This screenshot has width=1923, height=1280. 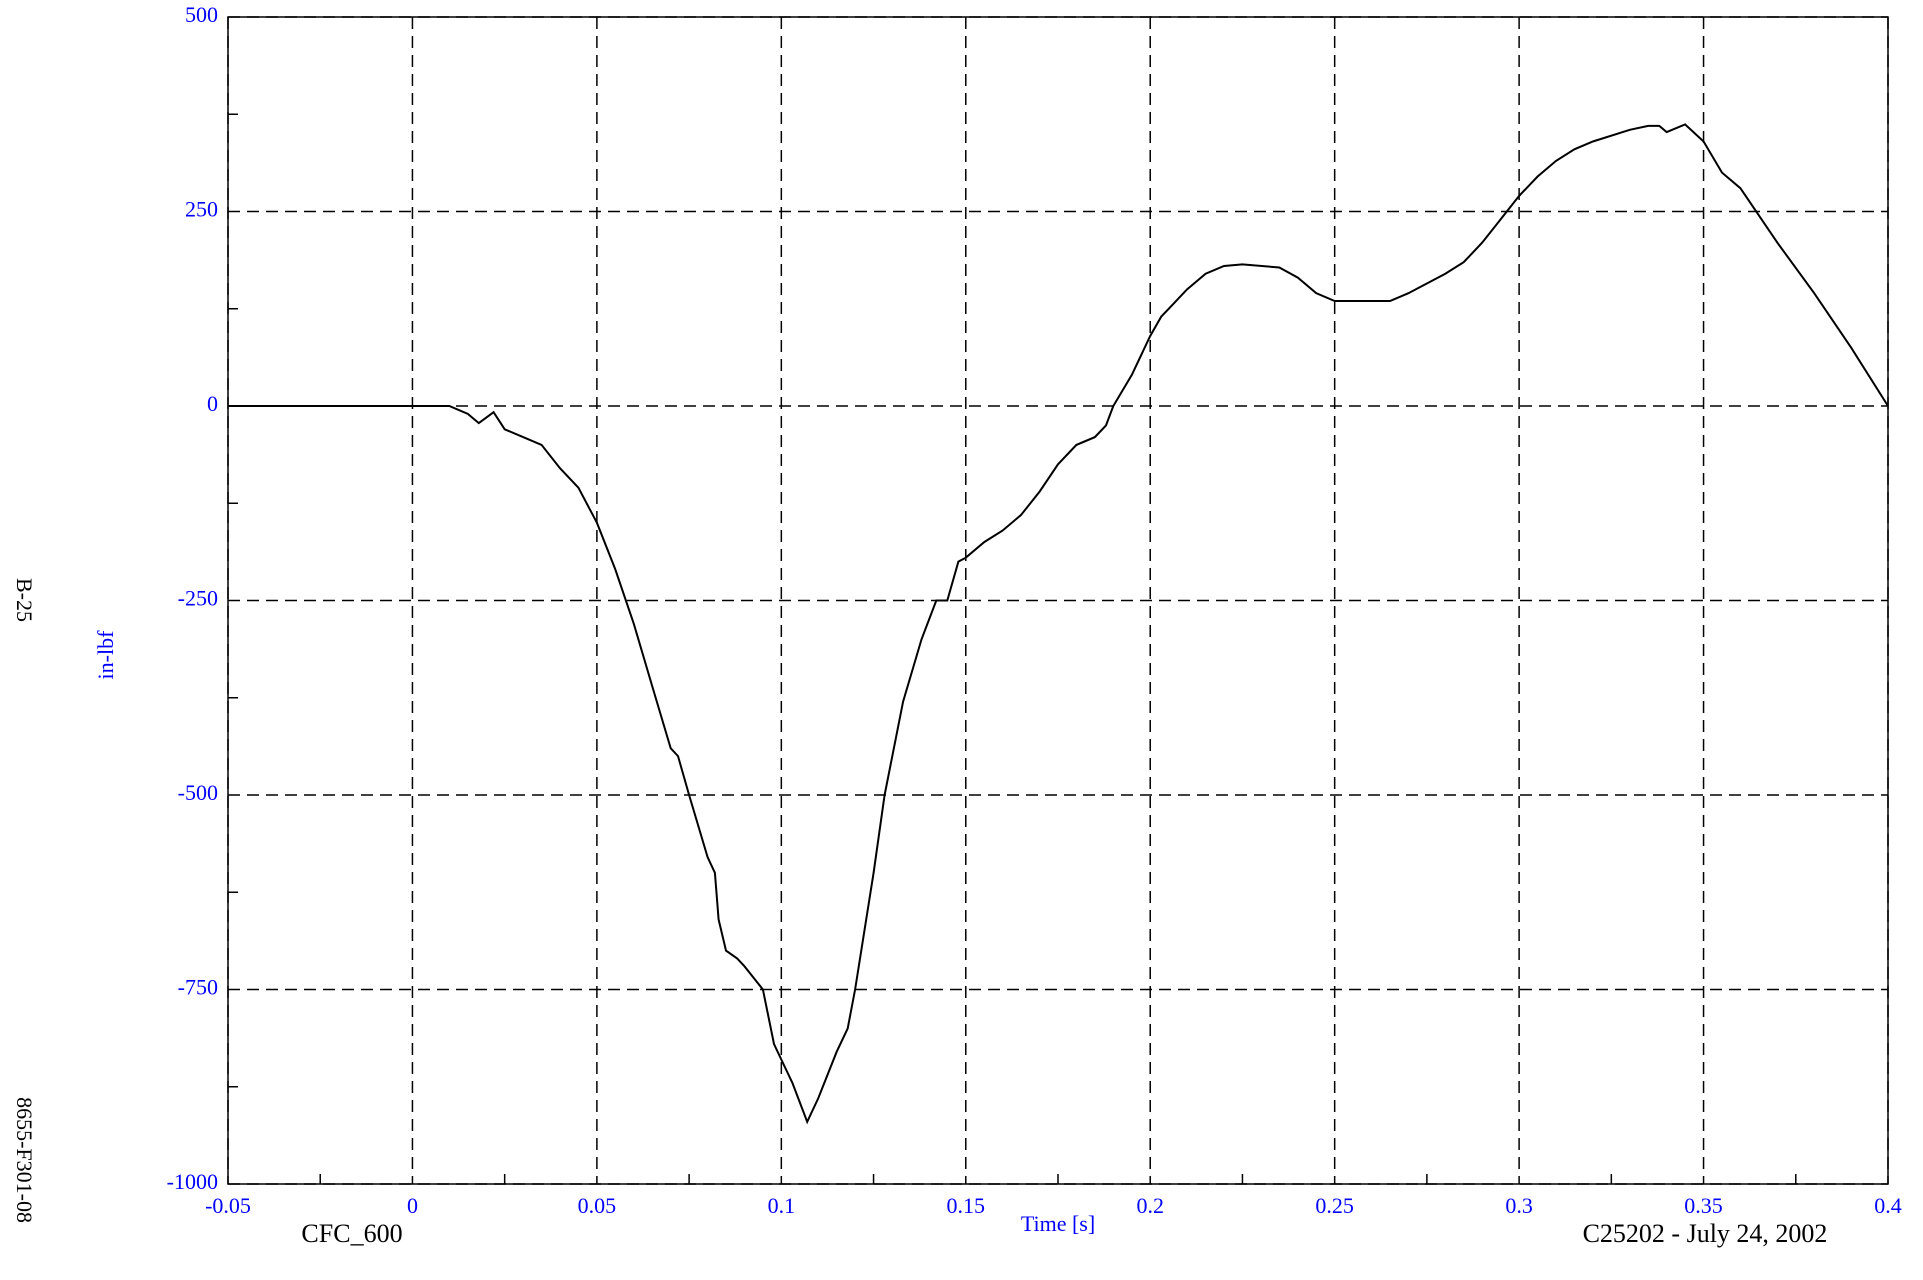 What do you see at coordinates (1334, 1205) in the screenshot?
I see `x-tick-label: 0.25` at bounding box center [1334, 1205].